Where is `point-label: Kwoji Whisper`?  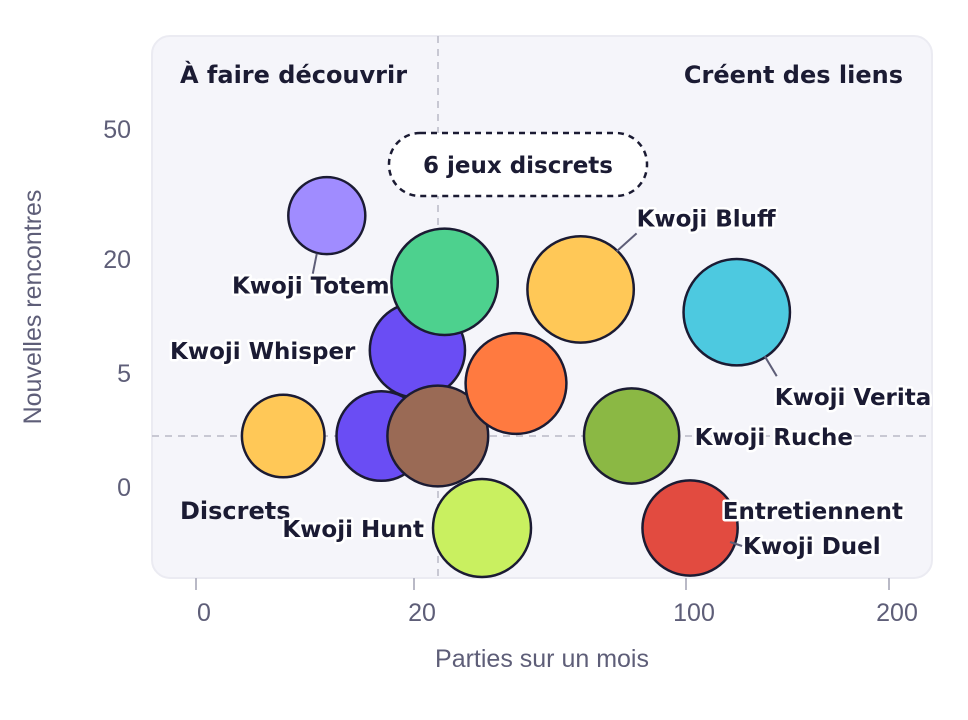 point-label: Kwoji Whisper is located at coordinates (263, 352).